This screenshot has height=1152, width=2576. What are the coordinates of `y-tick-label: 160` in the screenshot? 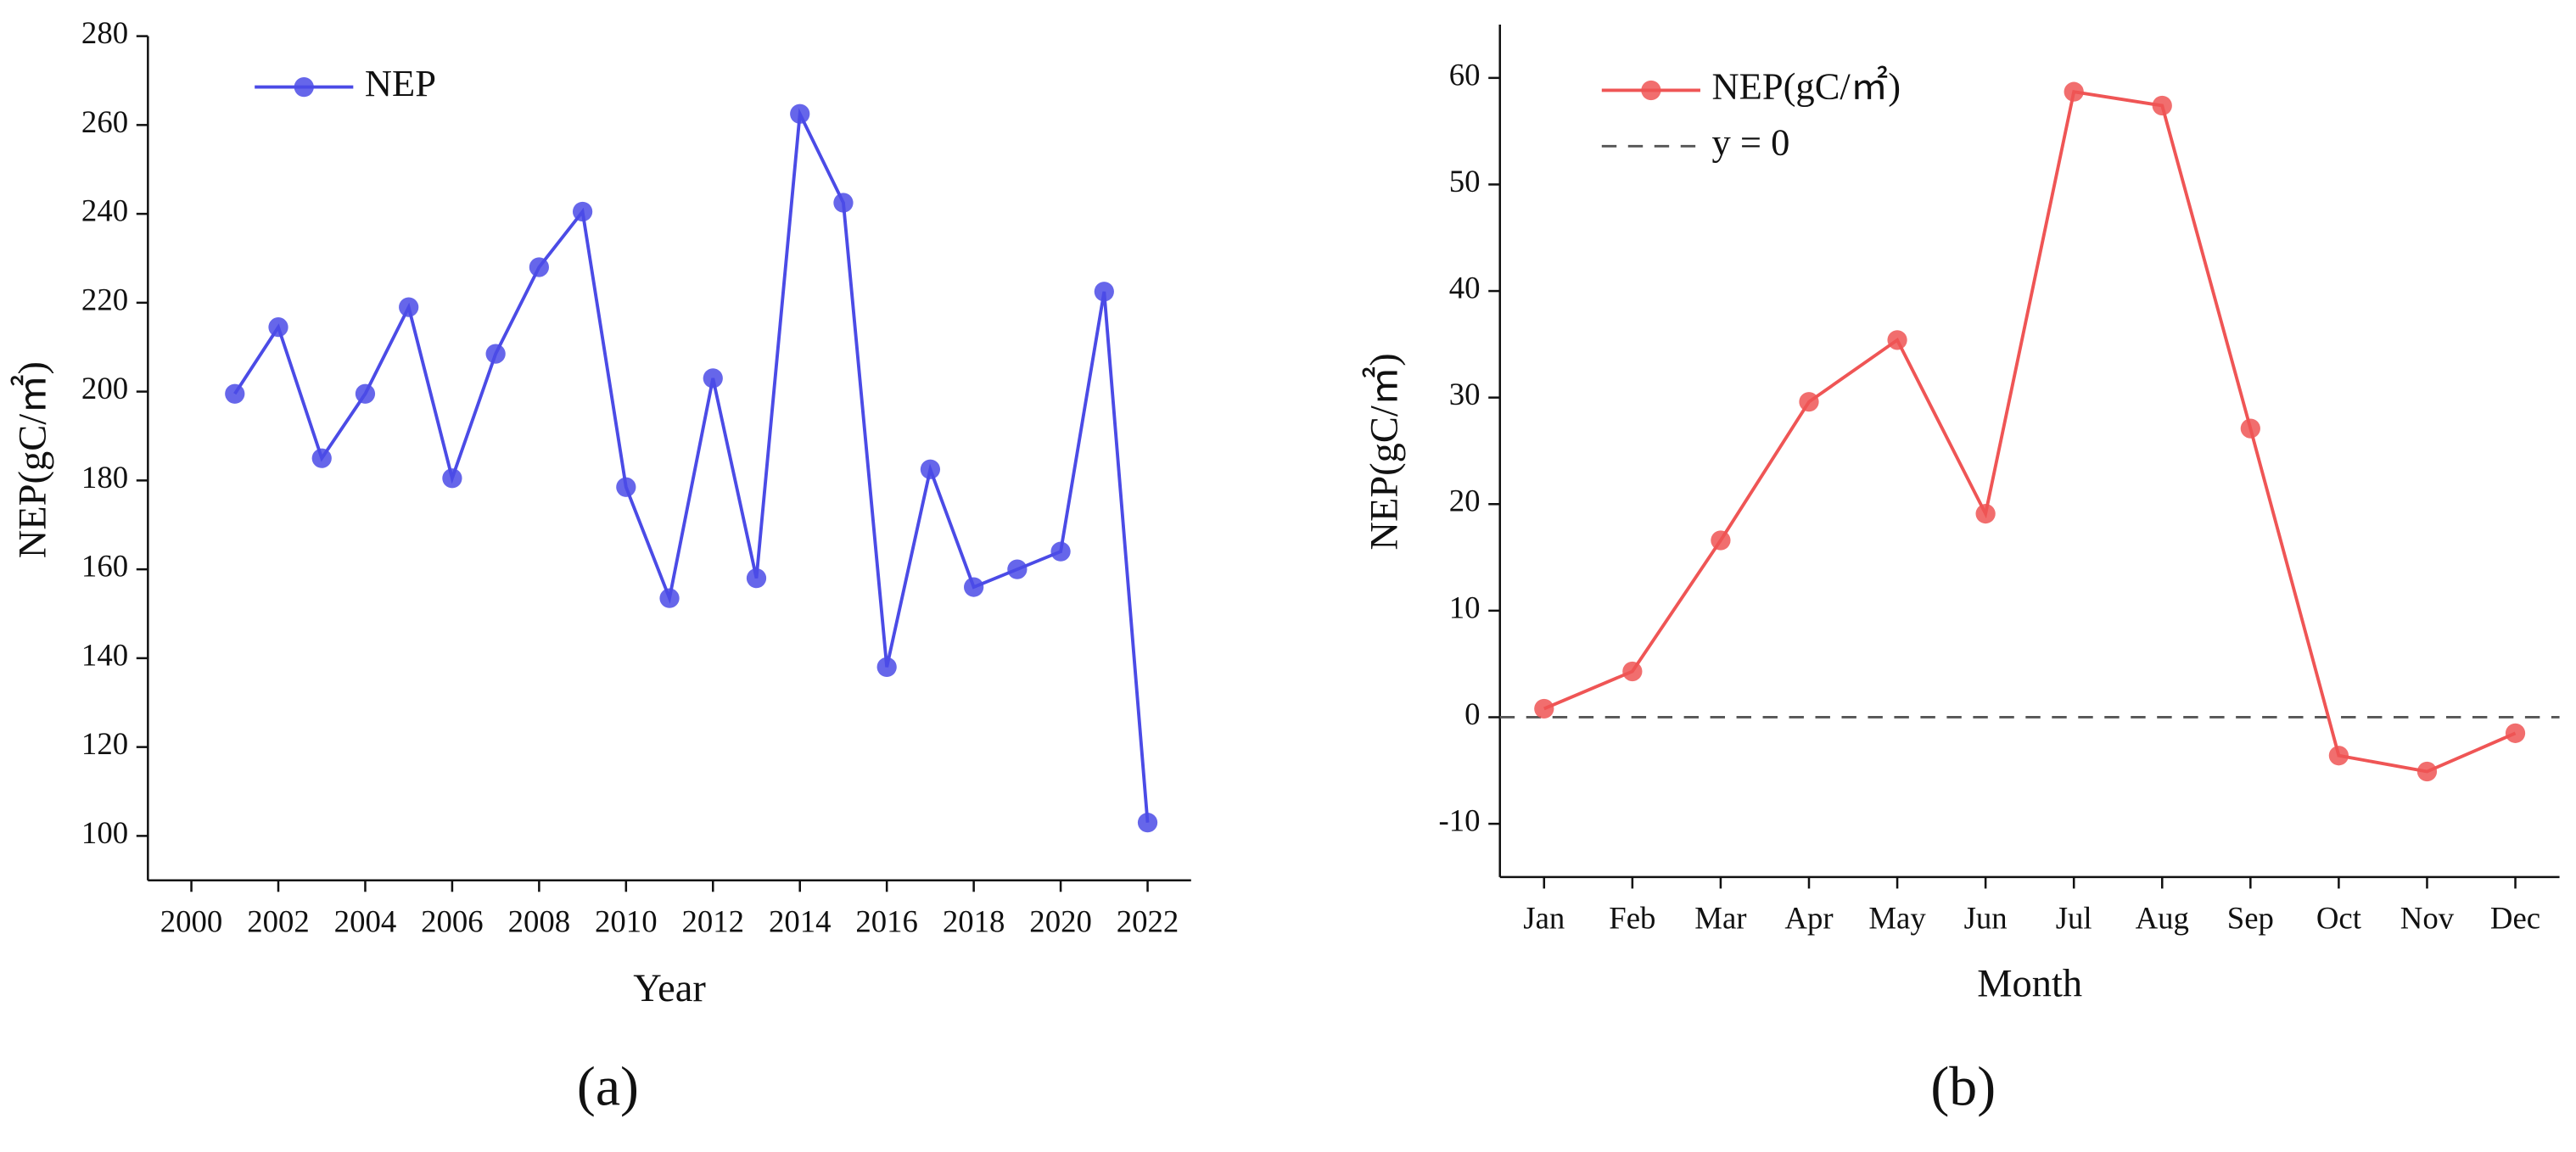 It's located at (105, 566).